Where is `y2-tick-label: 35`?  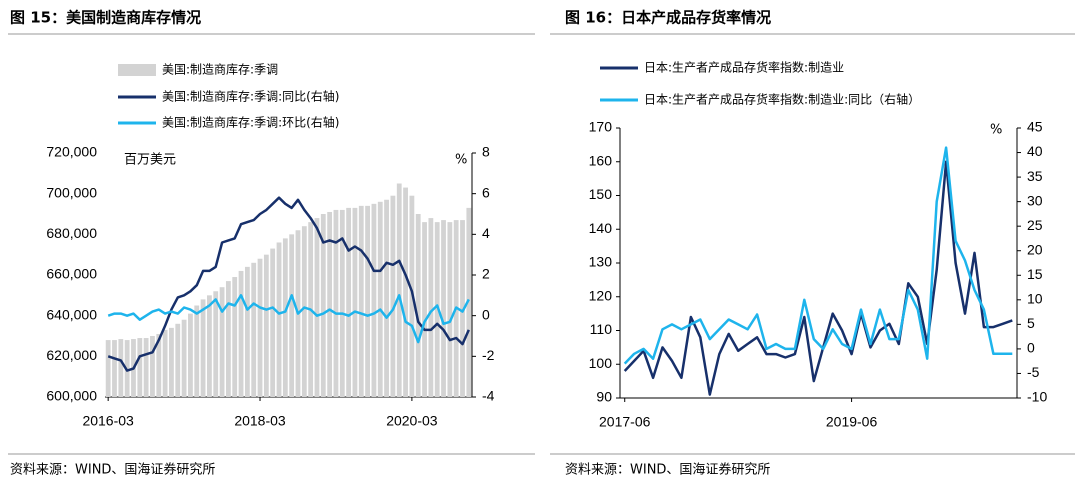 y2-tick-label: 35 is located at coordinates (1035, 176).